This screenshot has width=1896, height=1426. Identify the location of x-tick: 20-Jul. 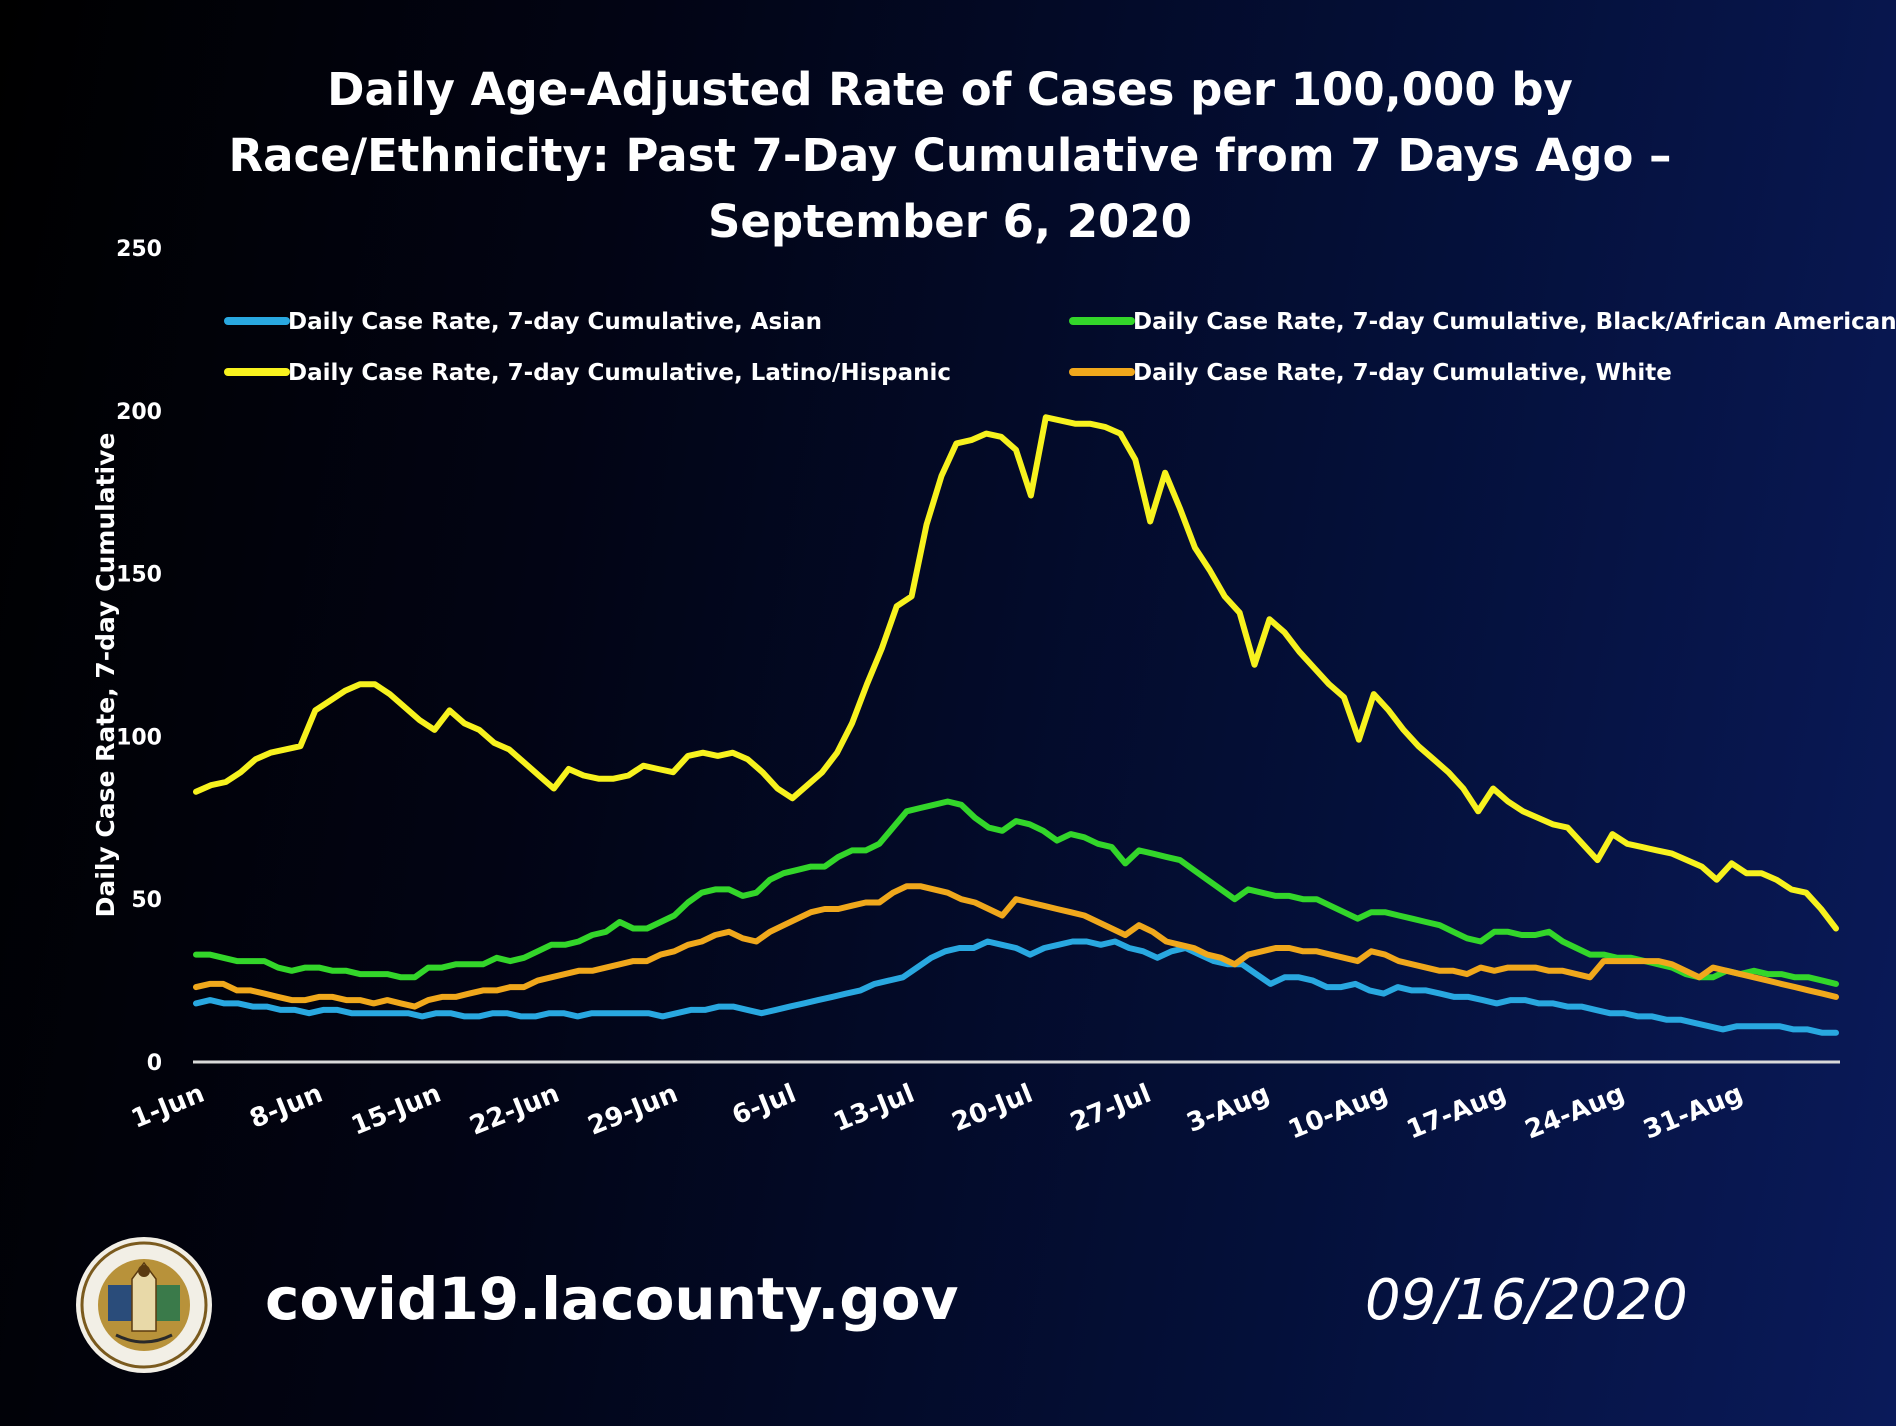
(992, 1108).